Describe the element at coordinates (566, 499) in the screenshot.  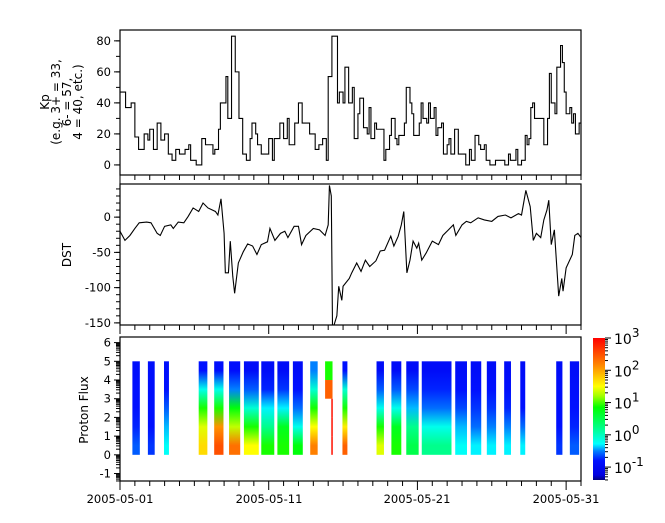
I see `x-tick-label: 2005-05-31` at that location.